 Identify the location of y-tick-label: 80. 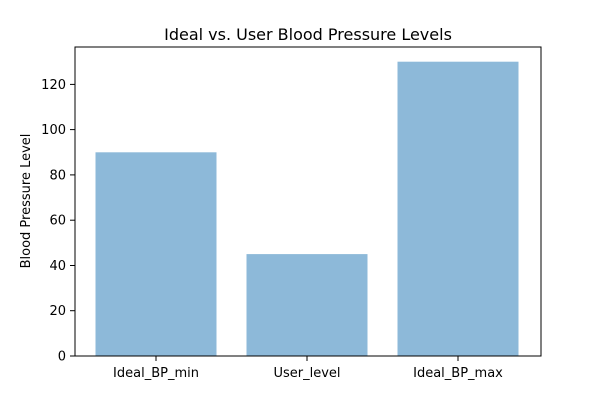
(57, 175).